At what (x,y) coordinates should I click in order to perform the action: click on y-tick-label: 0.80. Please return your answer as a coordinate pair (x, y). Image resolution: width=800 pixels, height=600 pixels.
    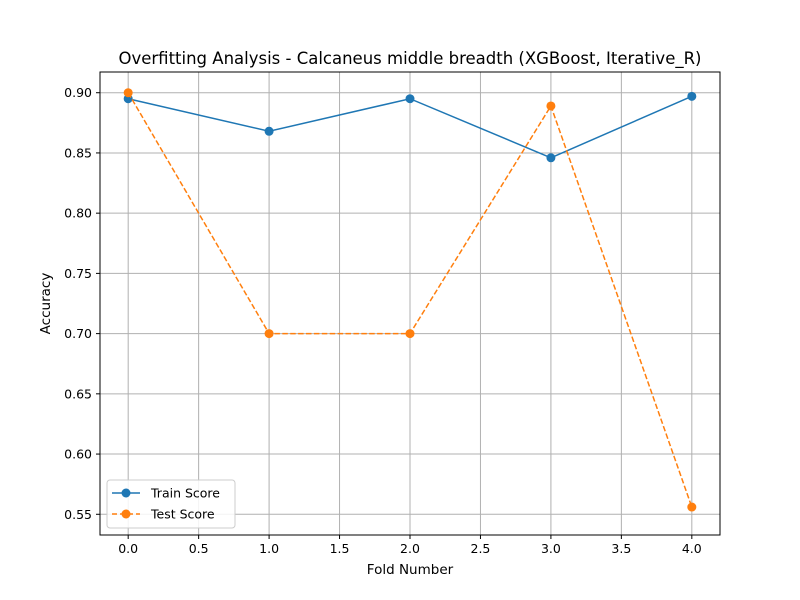
    Looking at the image, I should click on (78, 213).